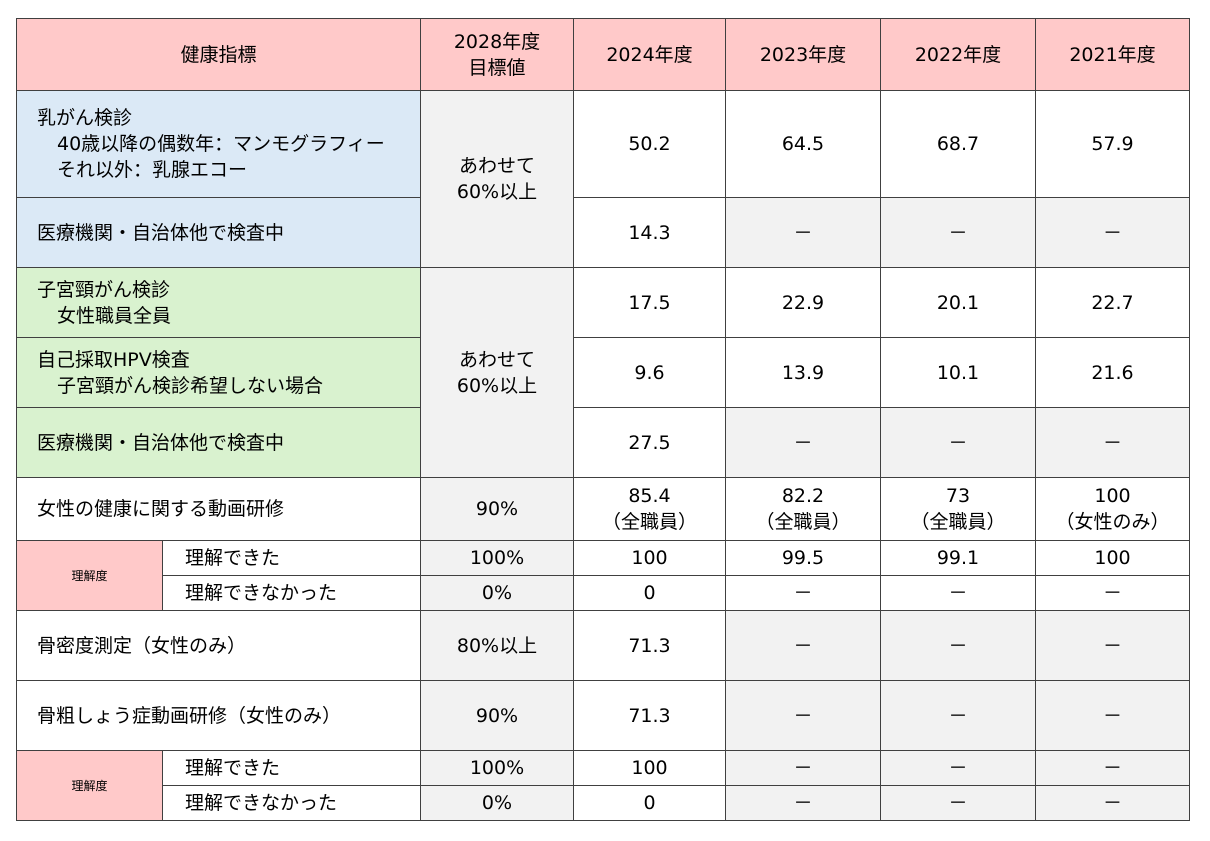 The image size is (1210, 841). Describe the element at coordinates (649, 144) in the screenshot. I see `breast-2024: 50.2` at that location.